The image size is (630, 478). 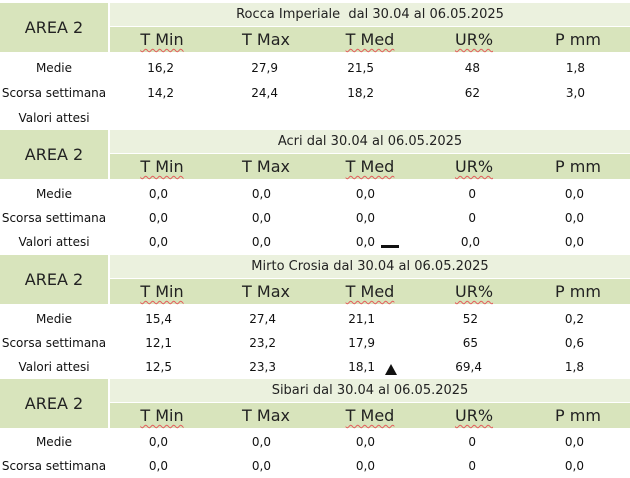 I want to click on cell-t-max: 27,9, so click(x=264, y=68).